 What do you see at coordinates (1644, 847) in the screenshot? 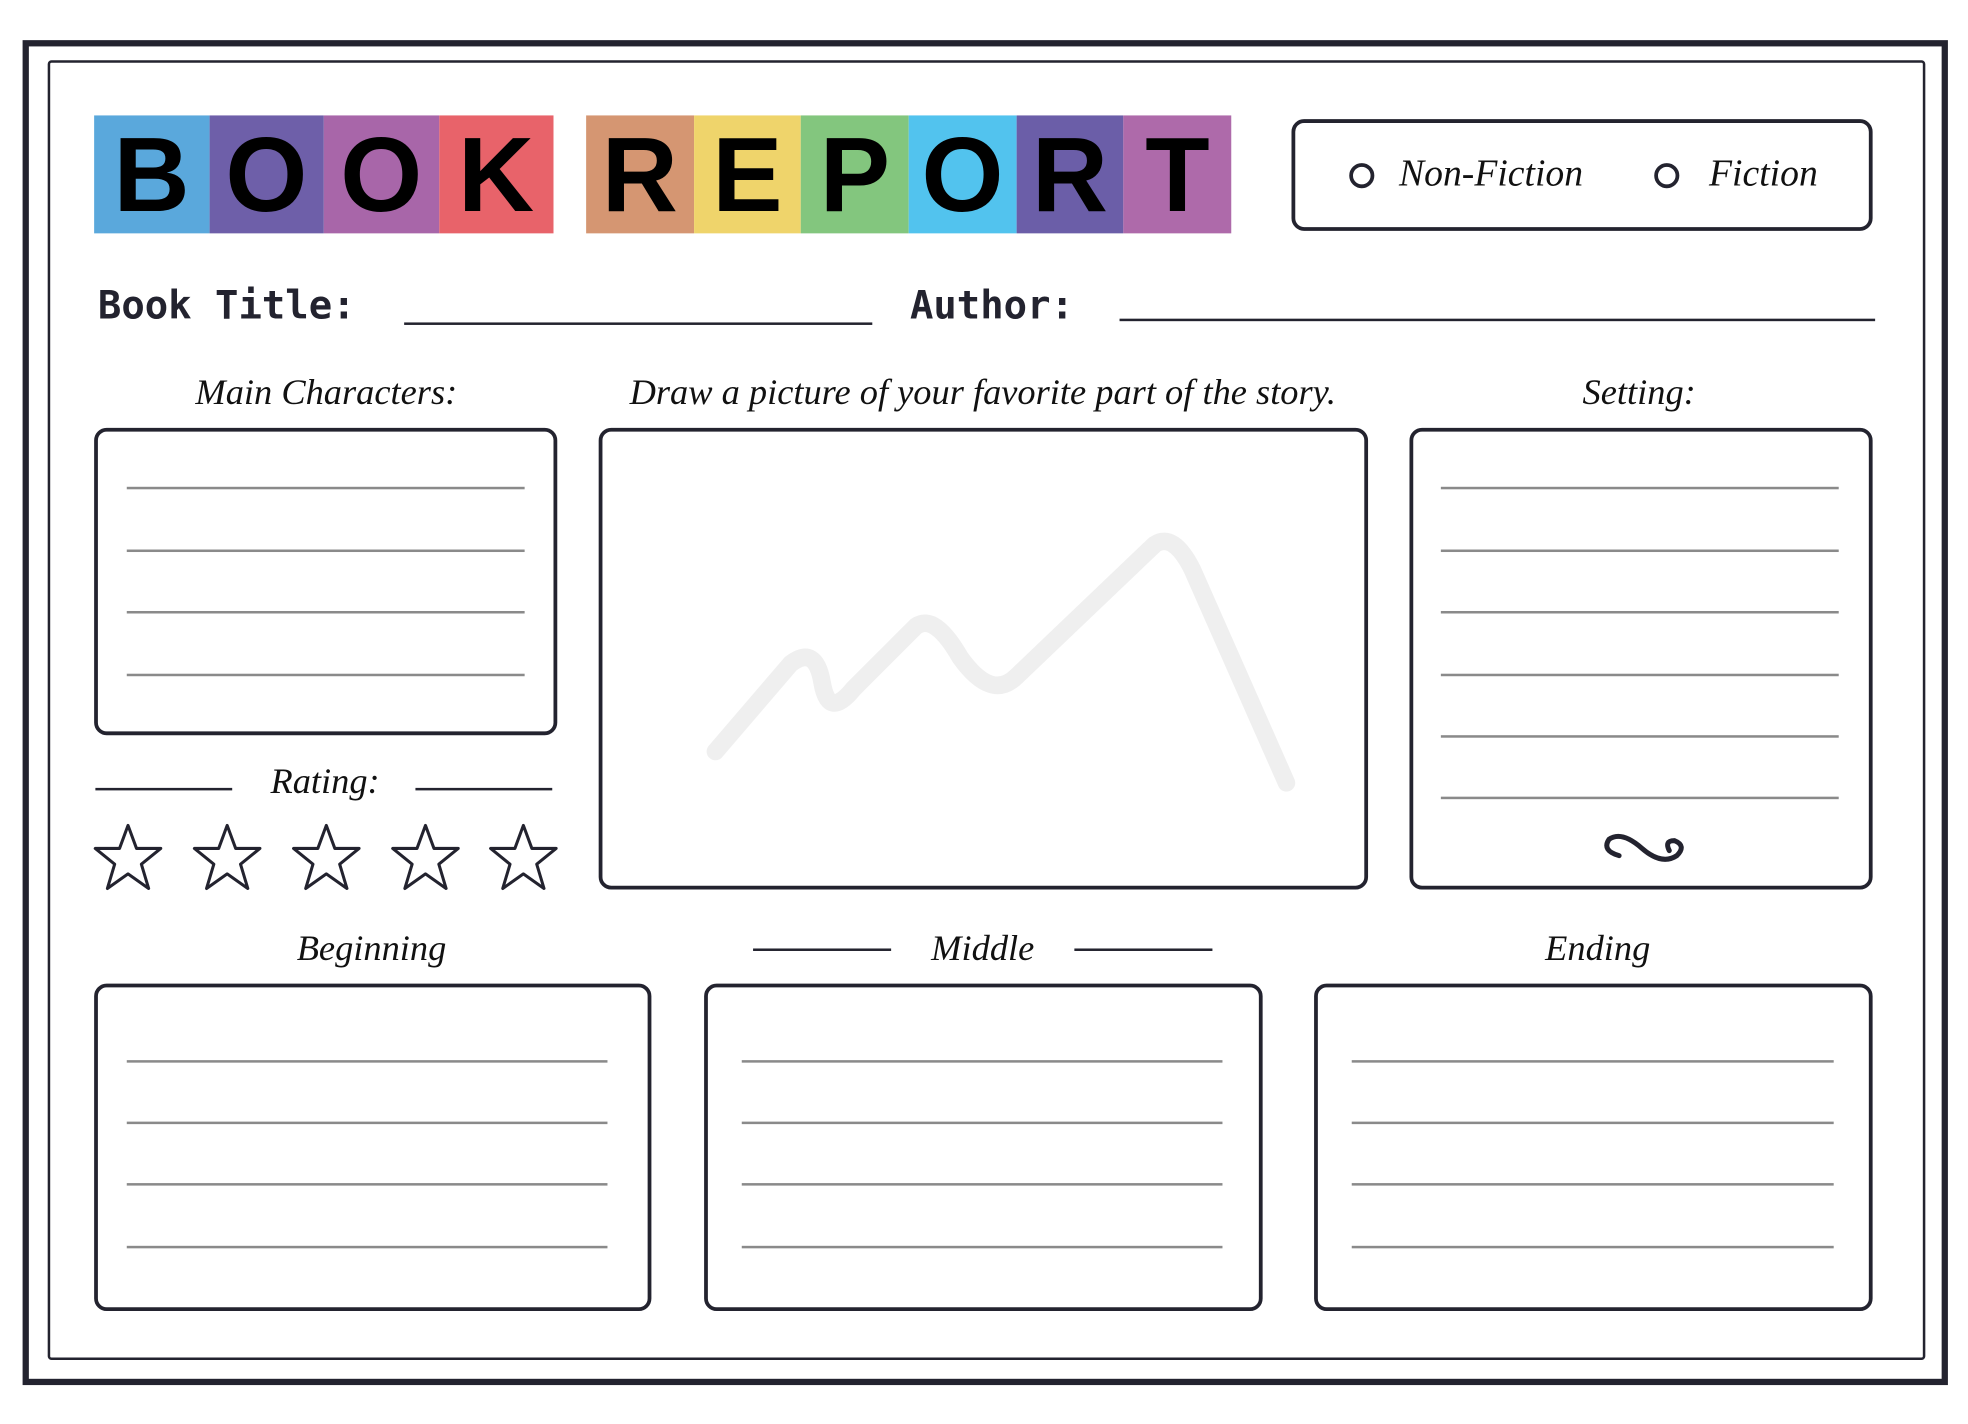
I see `swirl-ornament-icon` at bounding box center [1644, 847].